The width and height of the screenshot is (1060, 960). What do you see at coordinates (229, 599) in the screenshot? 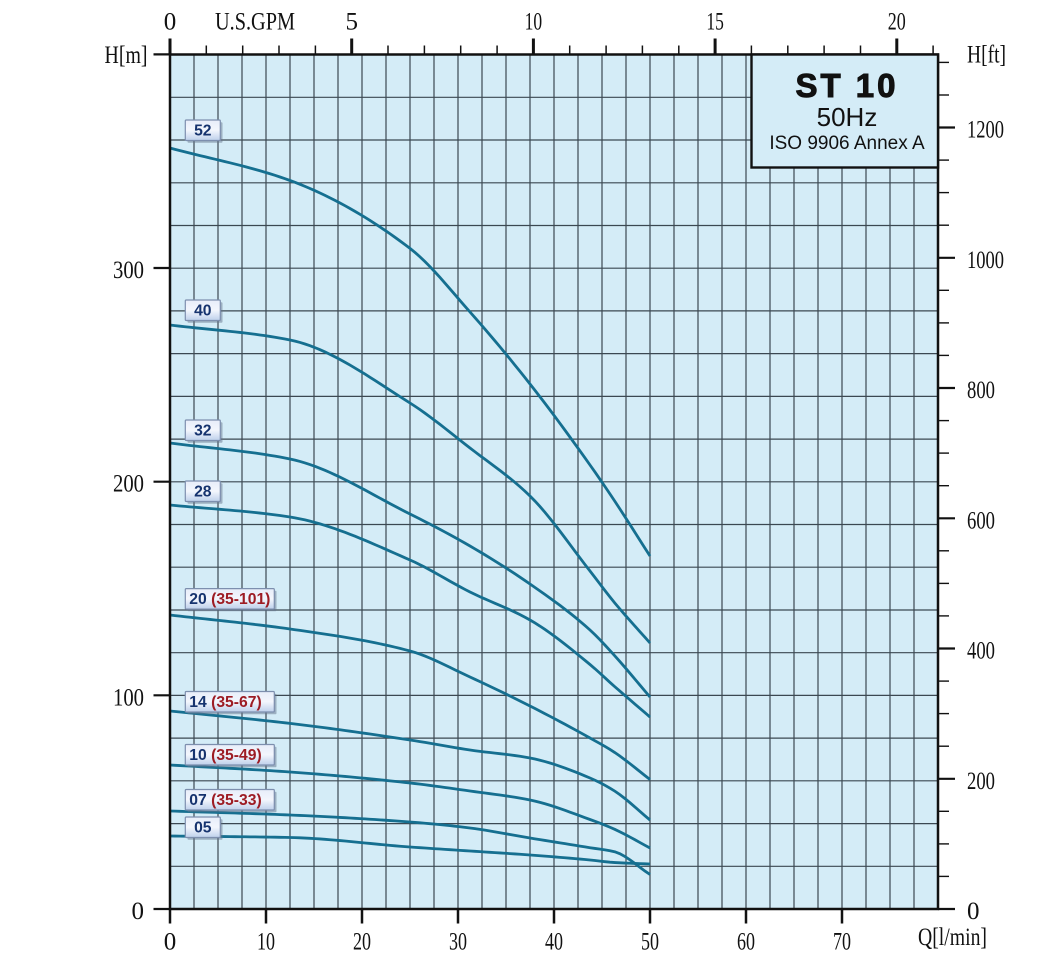
I see `svg-text: 20 (35-101)` at bounding box center [229, 599].